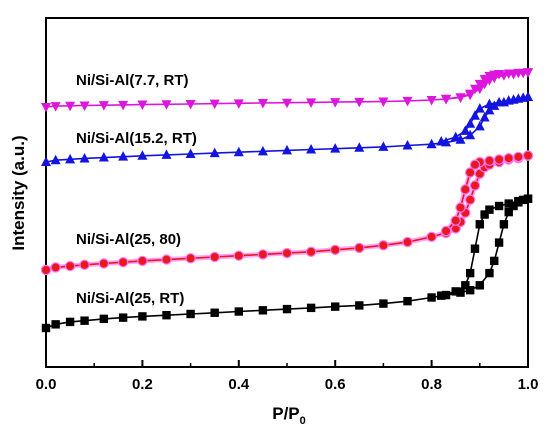  I want to click on x-tick-label: 0.0, so click(46, 384).